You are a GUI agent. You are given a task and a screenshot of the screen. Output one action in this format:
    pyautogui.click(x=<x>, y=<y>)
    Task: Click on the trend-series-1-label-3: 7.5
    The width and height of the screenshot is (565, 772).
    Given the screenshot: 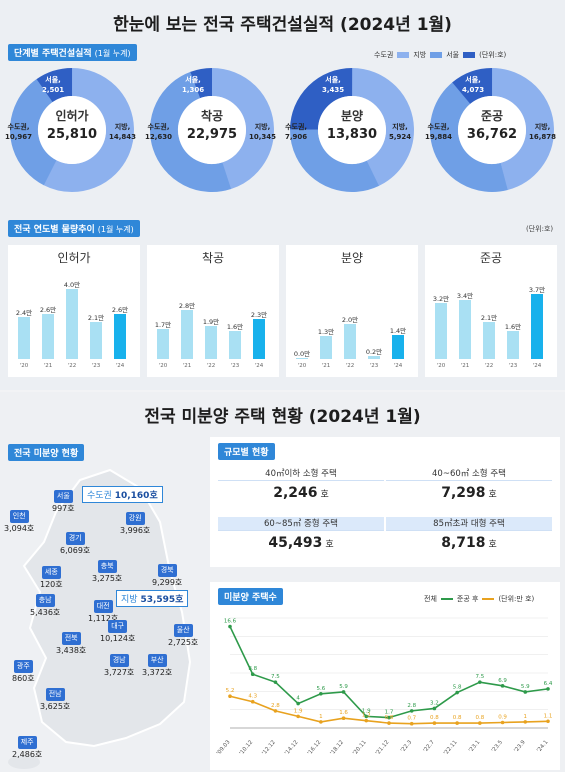 What is the action you would take?
    pyautogui.click(x=275, y=677)
    